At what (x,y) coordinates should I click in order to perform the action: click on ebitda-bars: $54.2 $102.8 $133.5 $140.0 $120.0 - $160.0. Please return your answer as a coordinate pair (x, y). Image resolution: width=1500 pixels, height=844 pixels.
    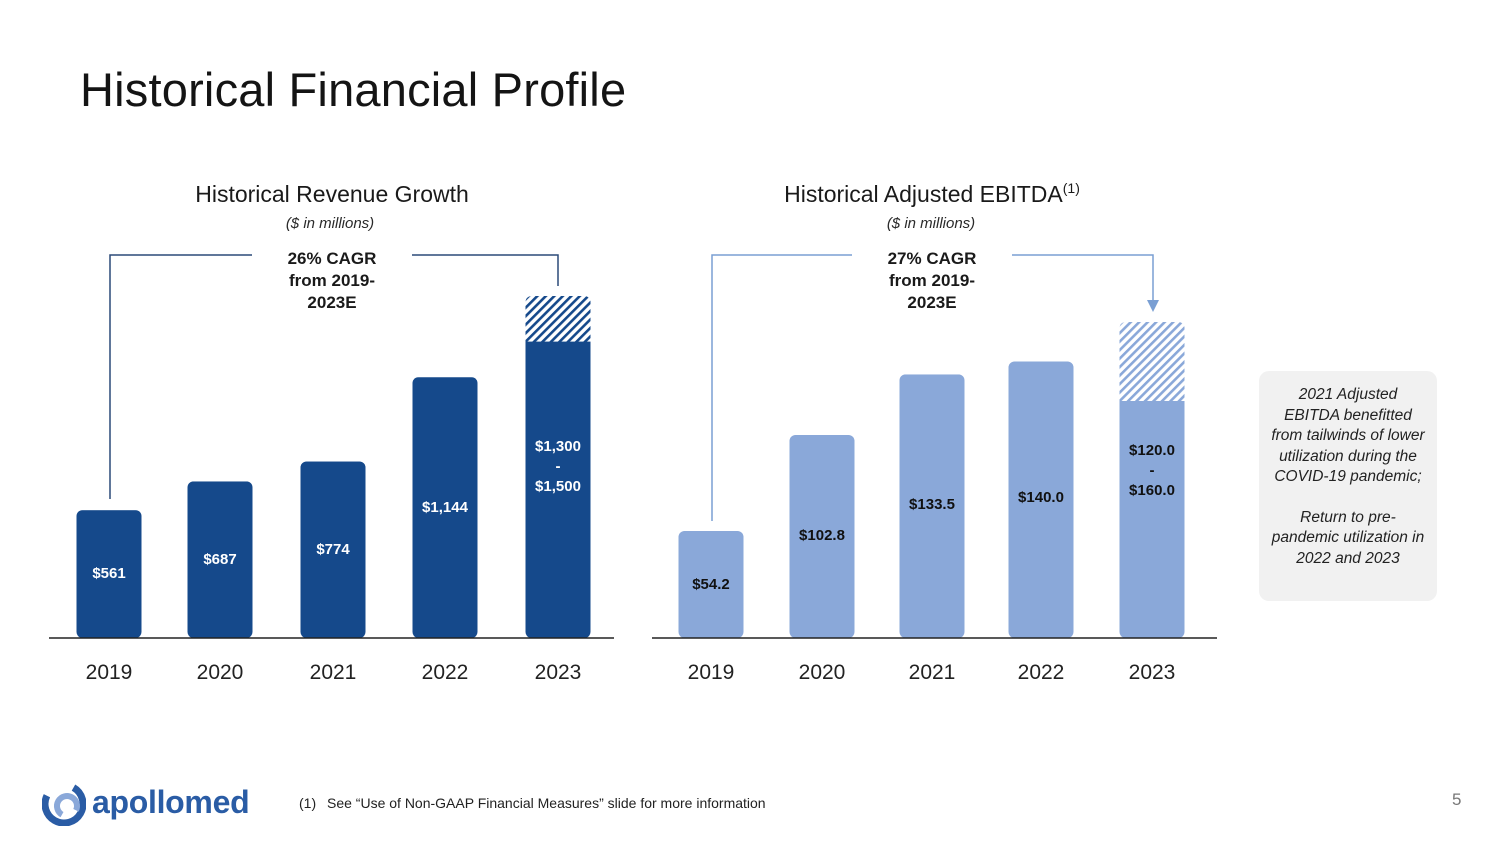
    Looking at the image, I should click on (931, 480).